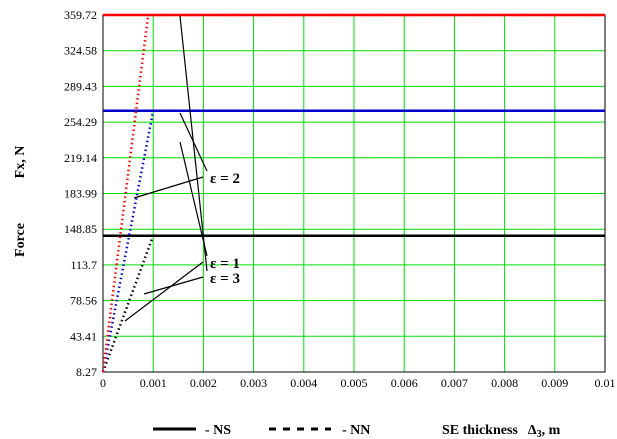  Describe the element at coordinates (80, 86) in the screenshot. I see `y-tick-label: 289.43` at that location.